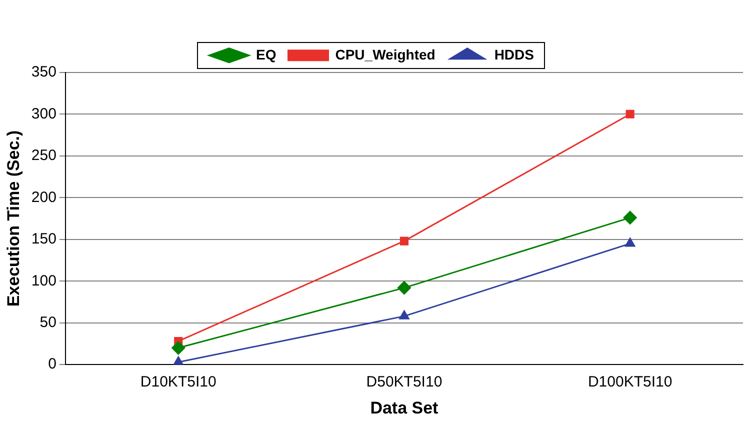 The width and height of the screenshot is (751, 423). I want to click on y-tick-label: 250, so click(43, 155).